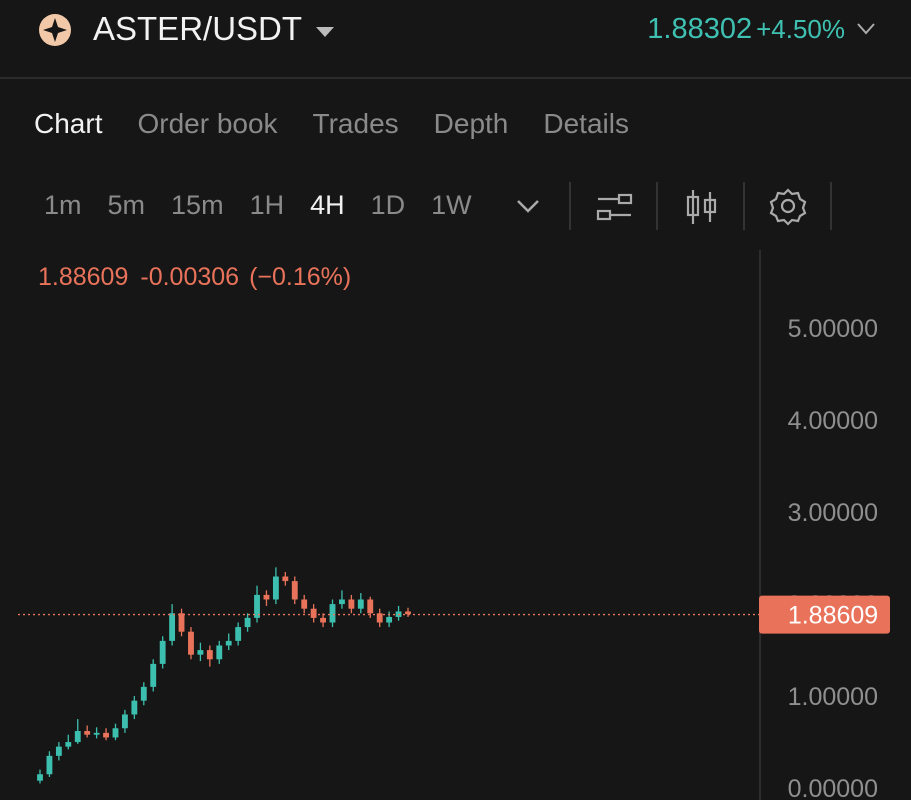 The width and height of the screenshot is (911, 800). What do you see at coordinates (833, 616) in the screenshot?
I see `last-price-label: 1.88609` at bounding box center [833, 616].